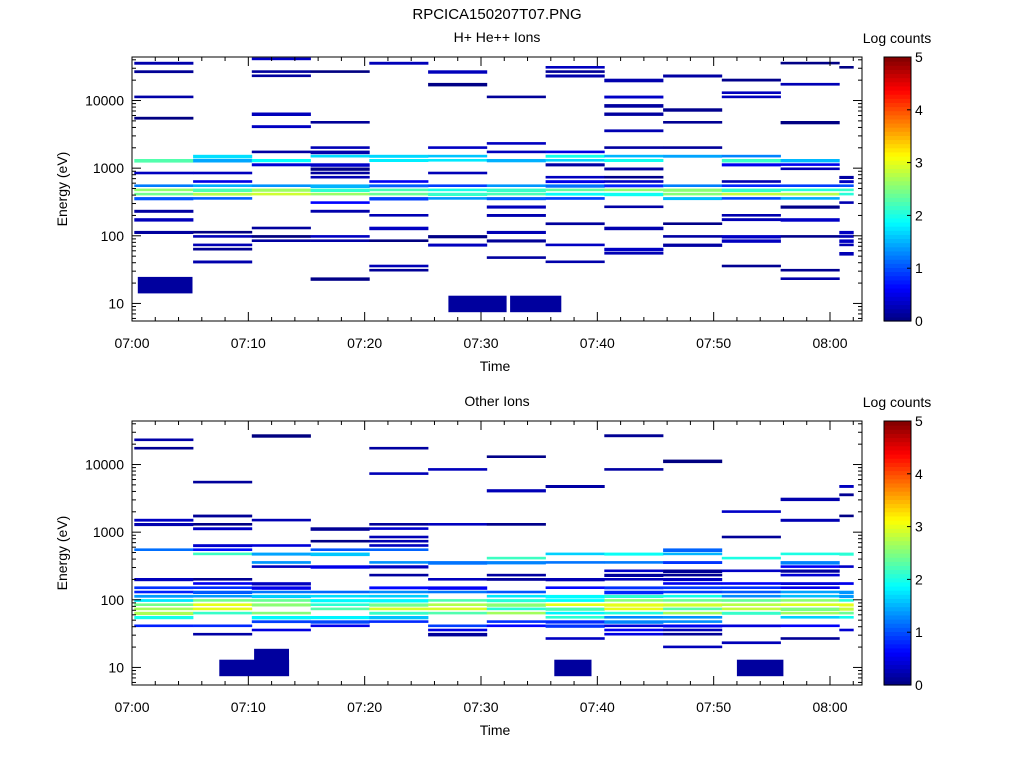 The height and width of the screenshot is (773, 1024). Describe the element at coordinates (829, 343) in the screenshot. I see `x-tick-label: 08:00` at that location.